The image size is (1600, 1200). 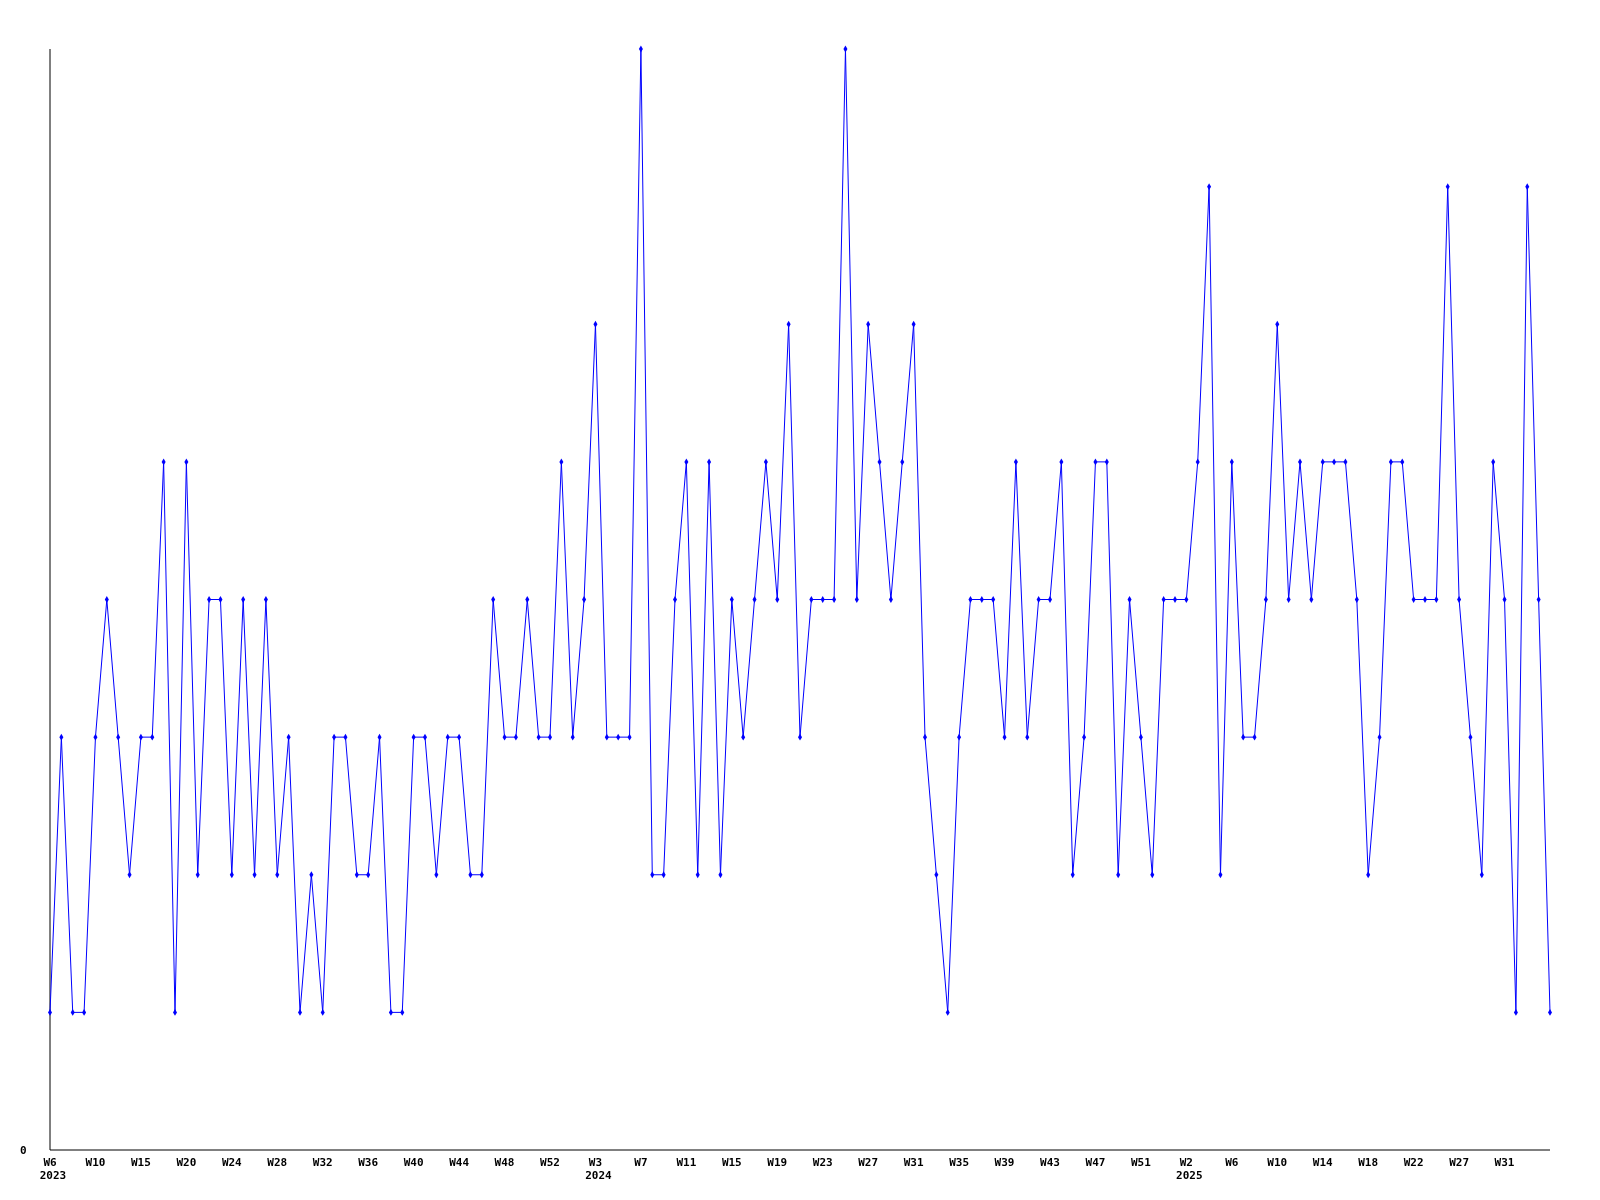 I want to click on x-tick-label: W24, so click(x=232, y=1162).